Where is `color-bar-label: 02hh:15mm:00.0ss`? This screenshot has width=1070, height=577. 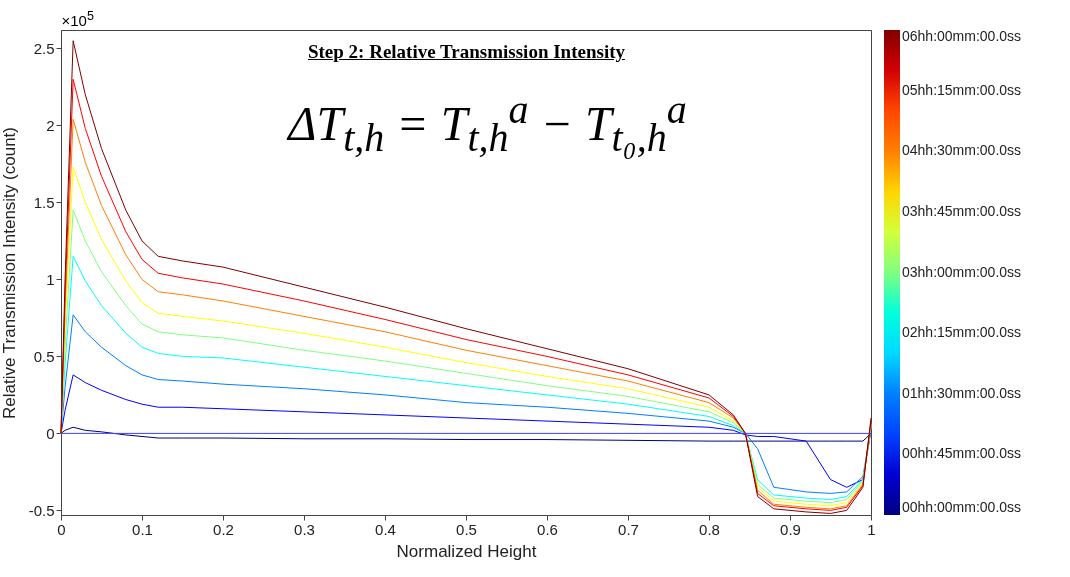 color-bar-label: 02hh:15mm:00.0ss is located at coordinates (962, 332).